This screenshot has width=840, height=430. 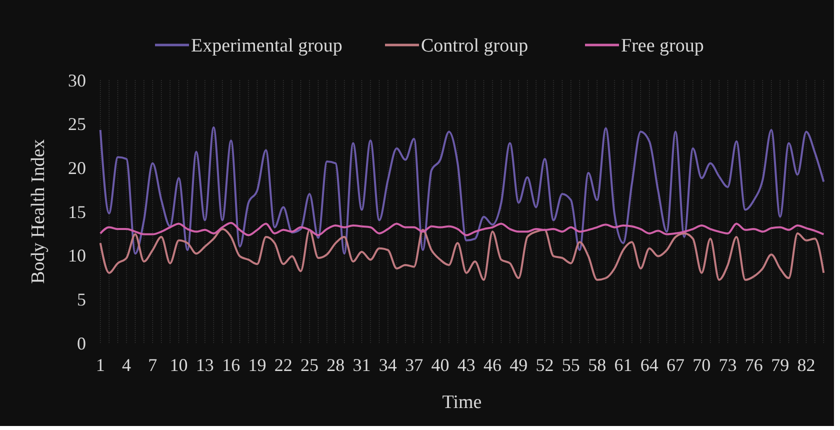 What do you see at coordinates (701, 365) in the screenshot?
I see `x-tick-label: 70` at bounding box center [701, 365].